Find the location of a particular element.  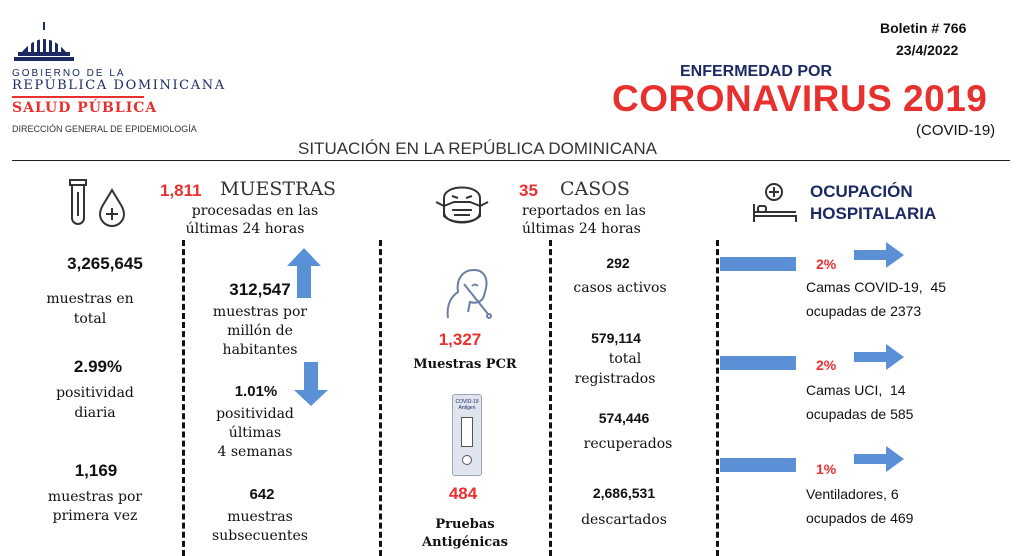

test-tube-drop-icon is located at coordinates (97, 203).